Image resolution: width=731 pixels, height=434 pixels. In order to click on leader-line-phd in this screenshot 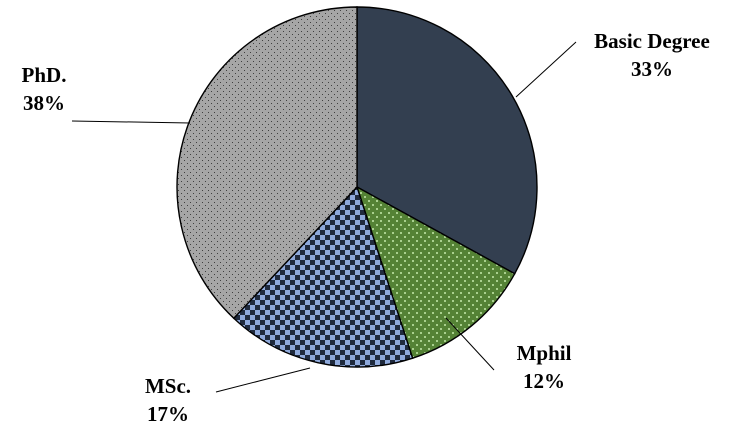, I will do `click(131, 122)`.